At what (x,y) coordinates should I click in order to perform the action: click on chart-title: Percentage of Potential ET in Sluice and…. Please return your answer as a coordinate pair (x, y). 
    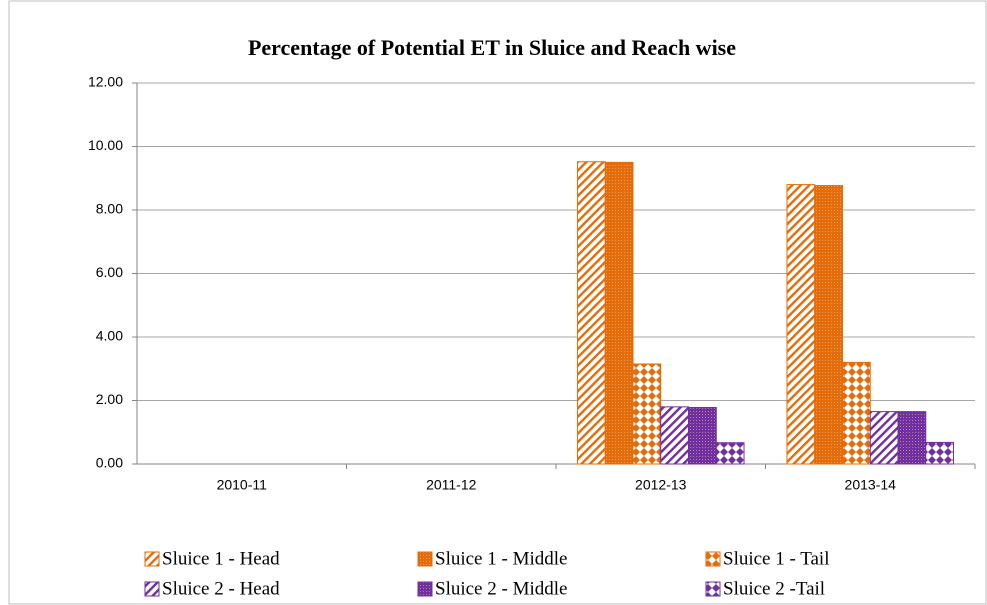
    Looking at the image, I should click on (492, 47).